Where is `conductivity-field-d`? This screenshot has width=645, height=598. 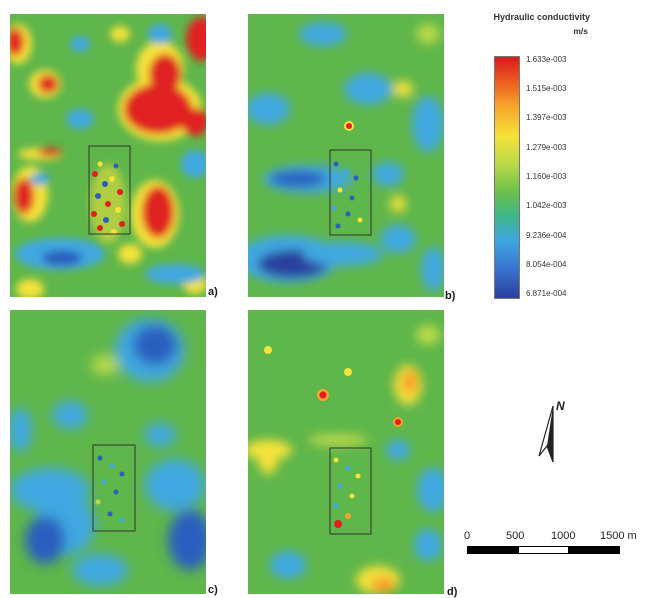 conductivity-field-d is located at coordinates (346, 452).